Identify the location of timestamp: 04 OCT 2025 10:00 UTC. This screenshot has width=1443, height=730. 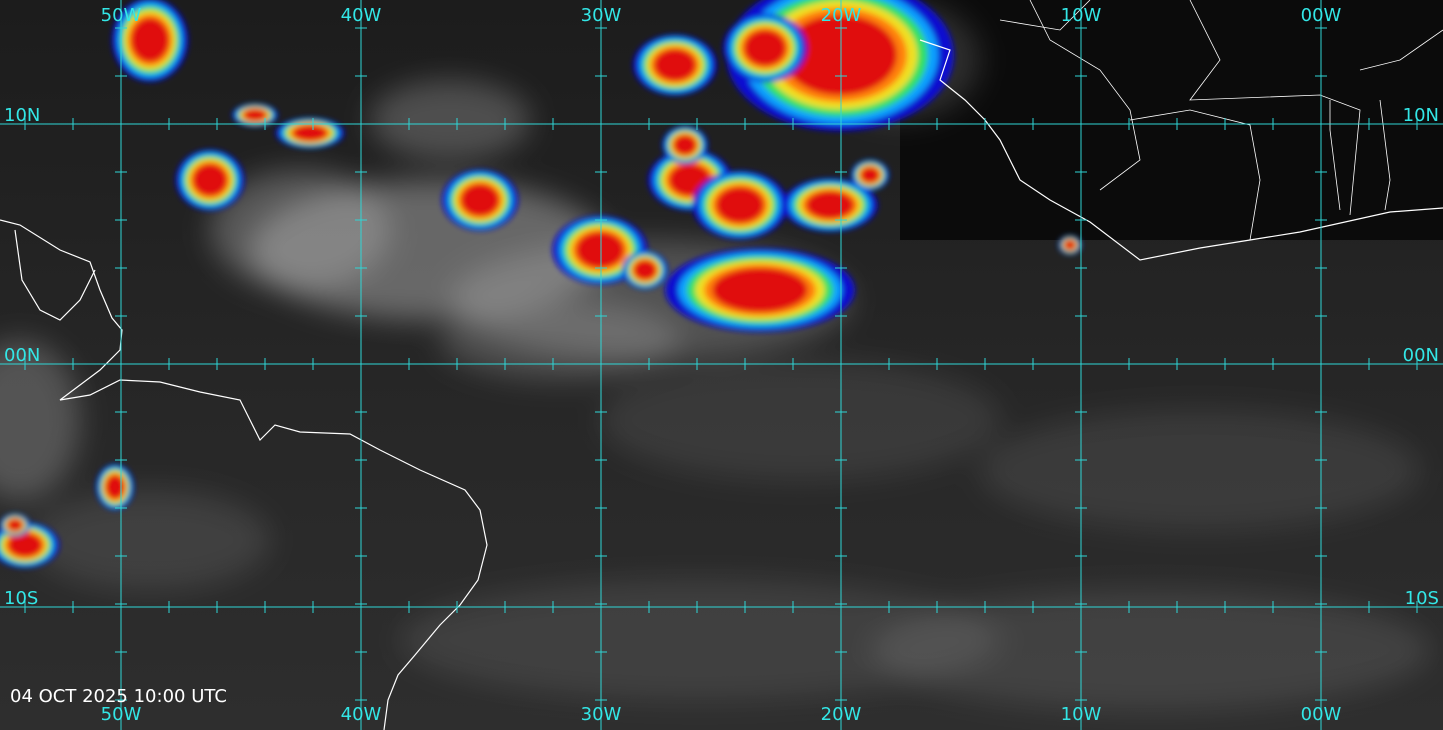
(118, 696).